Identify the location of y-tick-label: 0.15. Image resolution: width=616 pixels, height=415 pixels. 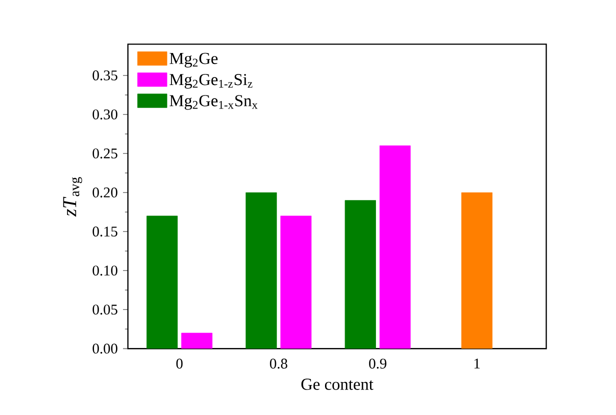
(105, 231).